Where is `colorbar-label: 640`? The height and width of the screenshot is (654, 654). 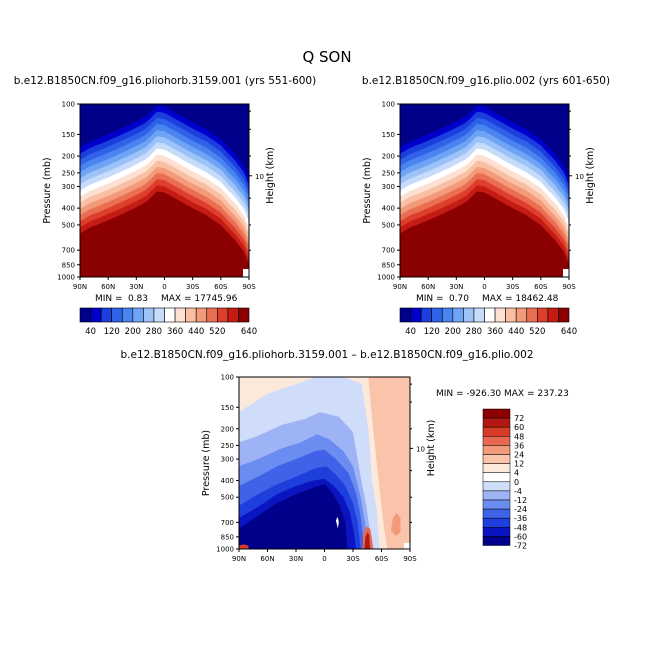 colorbar-label: 640 is located at coordinates (249, 332).